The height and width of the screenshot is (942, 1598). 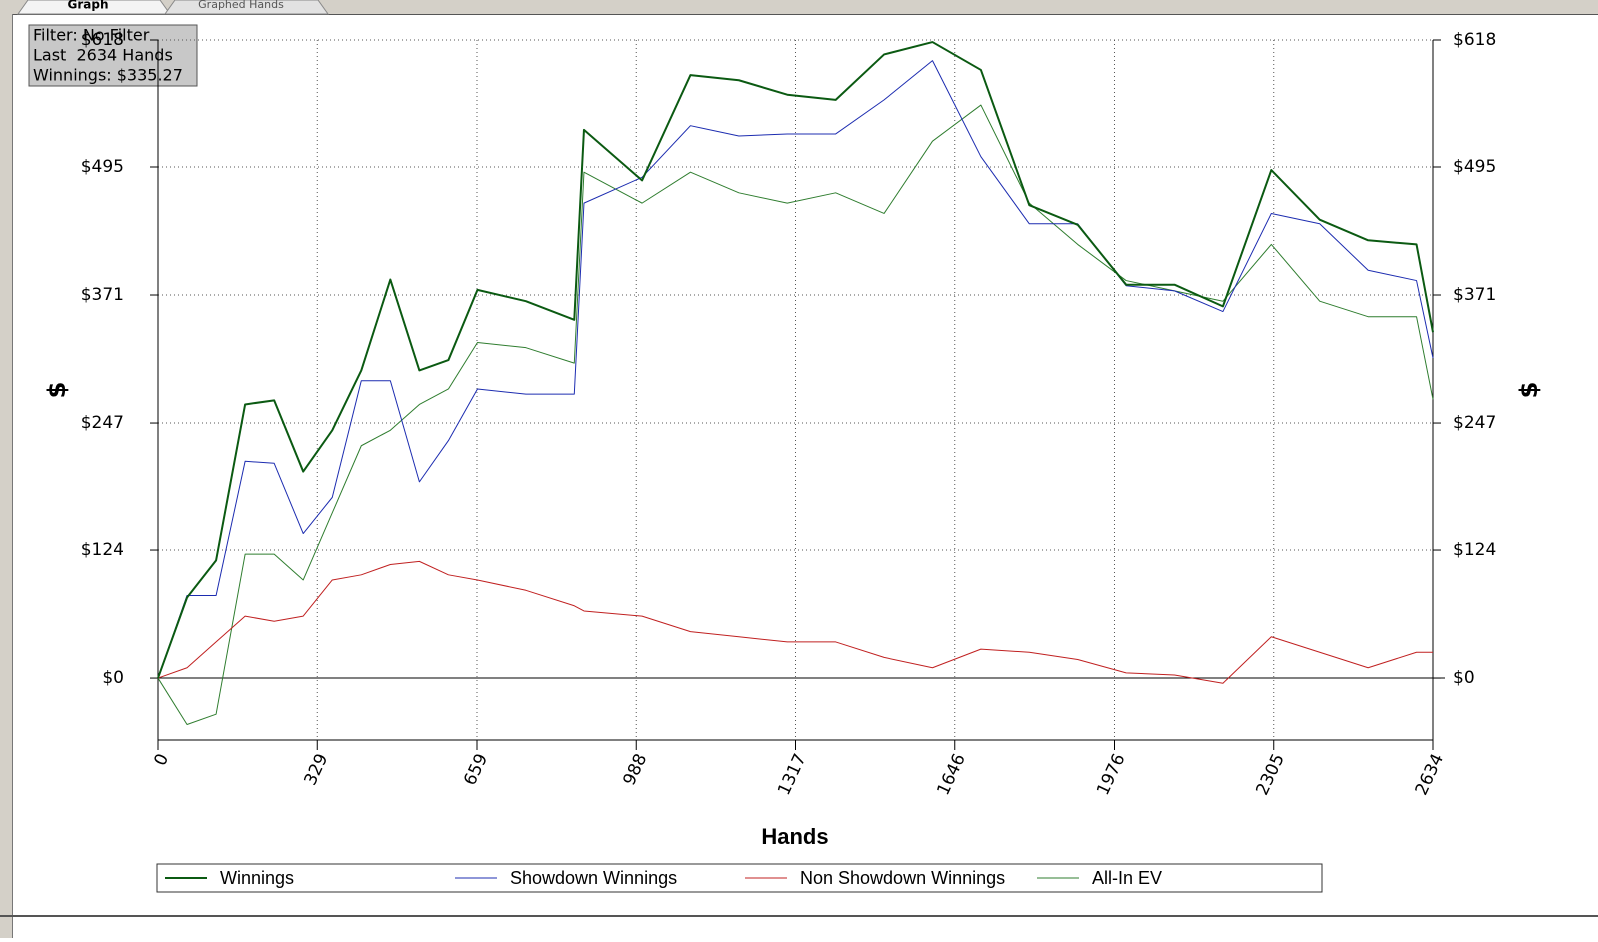 What do you see at coordinates (108, 75) in the screenshot?
I see `info-text: Winnings: $335.27` at bounding box center [108, 75].